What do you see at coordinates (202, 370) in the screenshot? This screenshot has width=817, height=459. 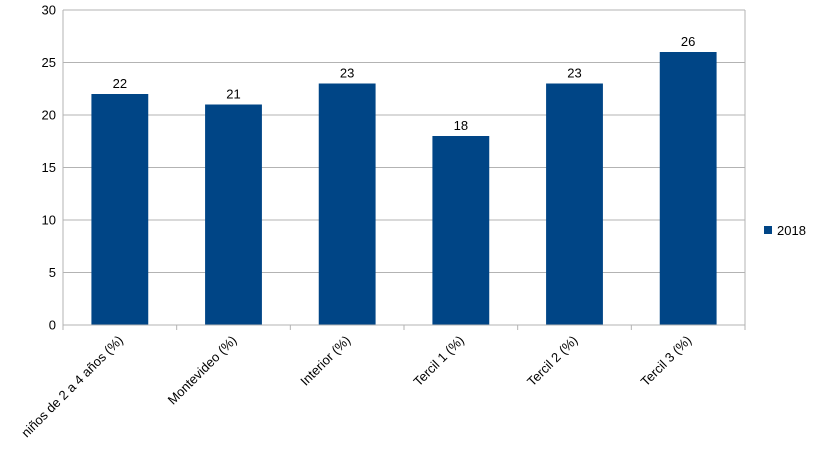 I see `x-tick-label-1: Montevideo (%)` at bounding box center [202, 370].